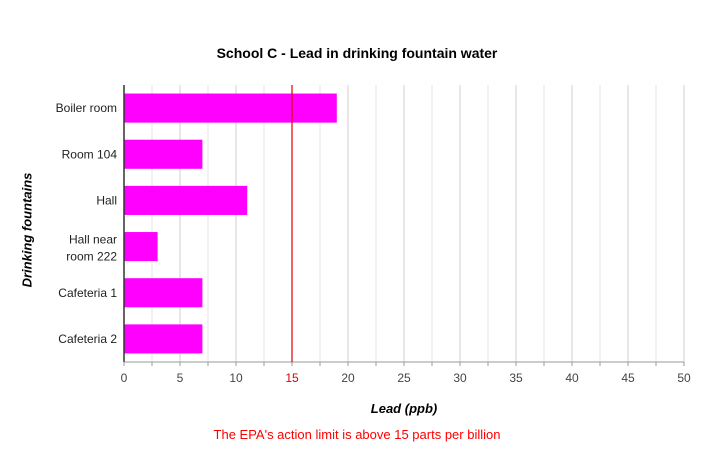  What do you see at coordinates (90, 154) in the screenshot?
I see `y-tick-label: Room 104` at bounding box center [90, 154].